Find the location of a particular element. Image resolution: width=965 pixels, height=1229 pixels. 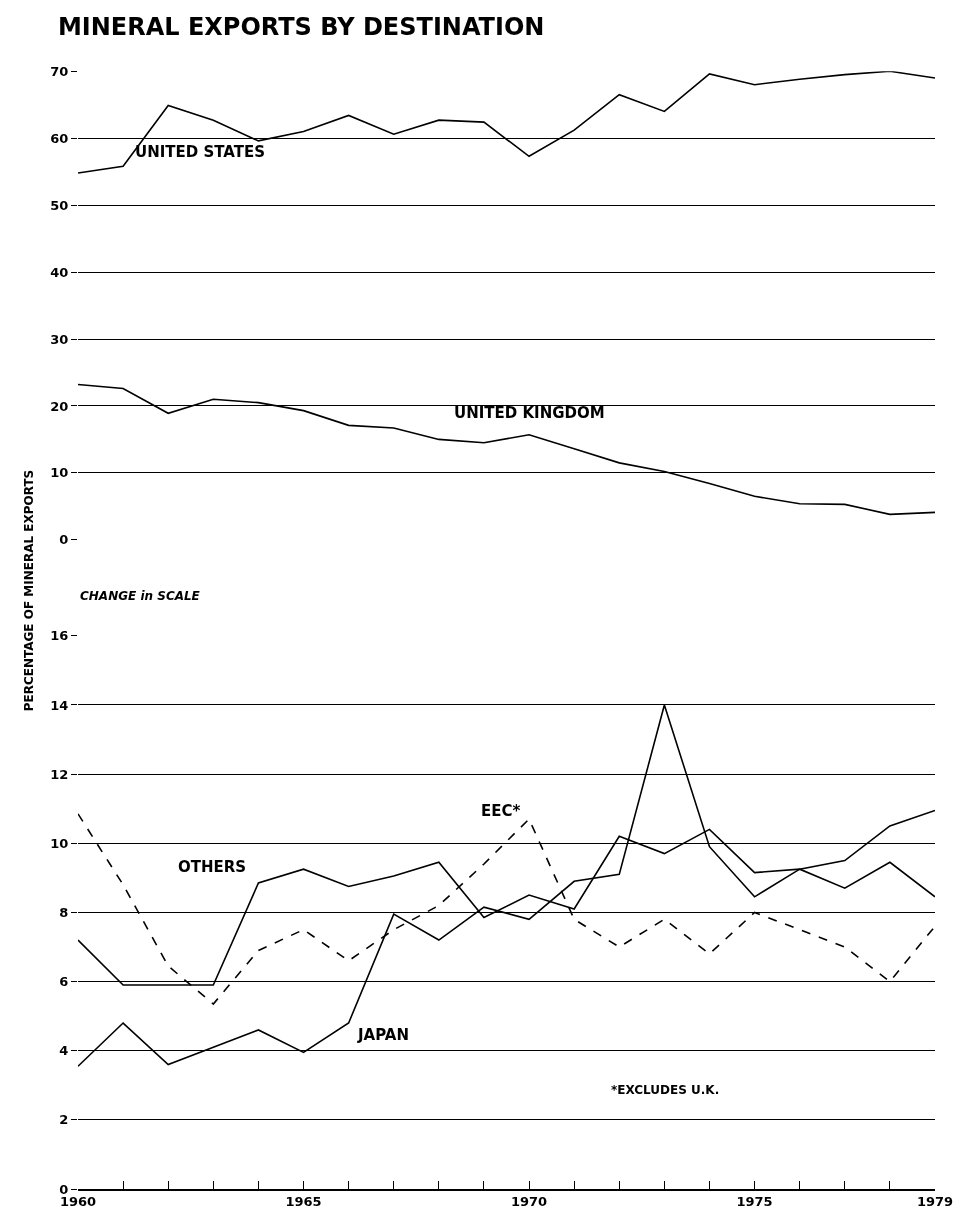

x-tick-label: 1970 is located at coordinates (529, 1202).